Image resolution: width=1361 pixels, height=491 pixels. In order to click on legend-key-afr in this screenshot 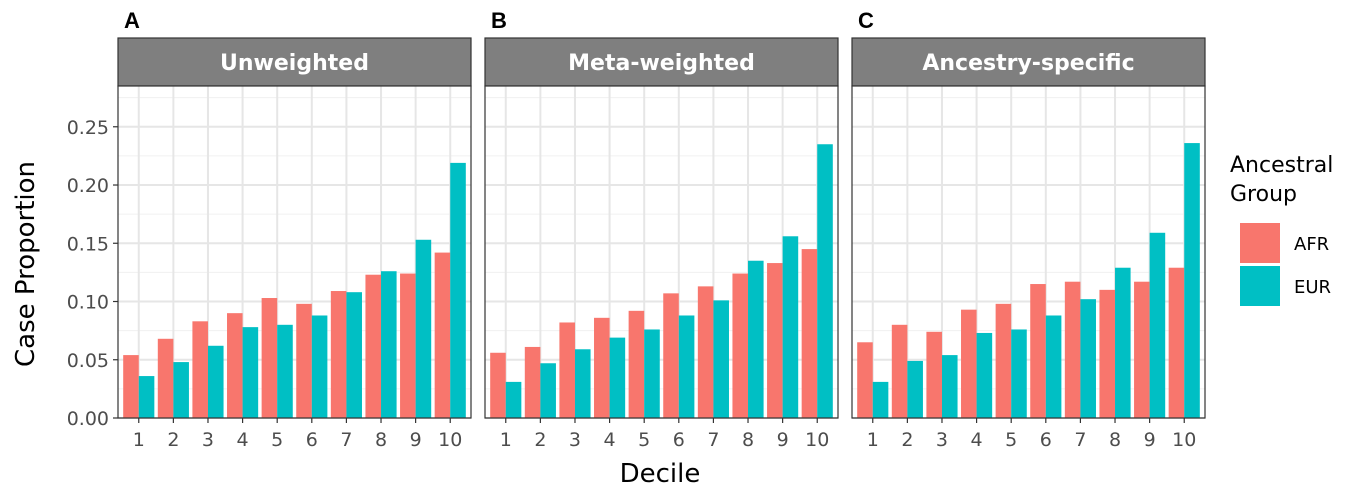, I will do `click(1260, 243)`.